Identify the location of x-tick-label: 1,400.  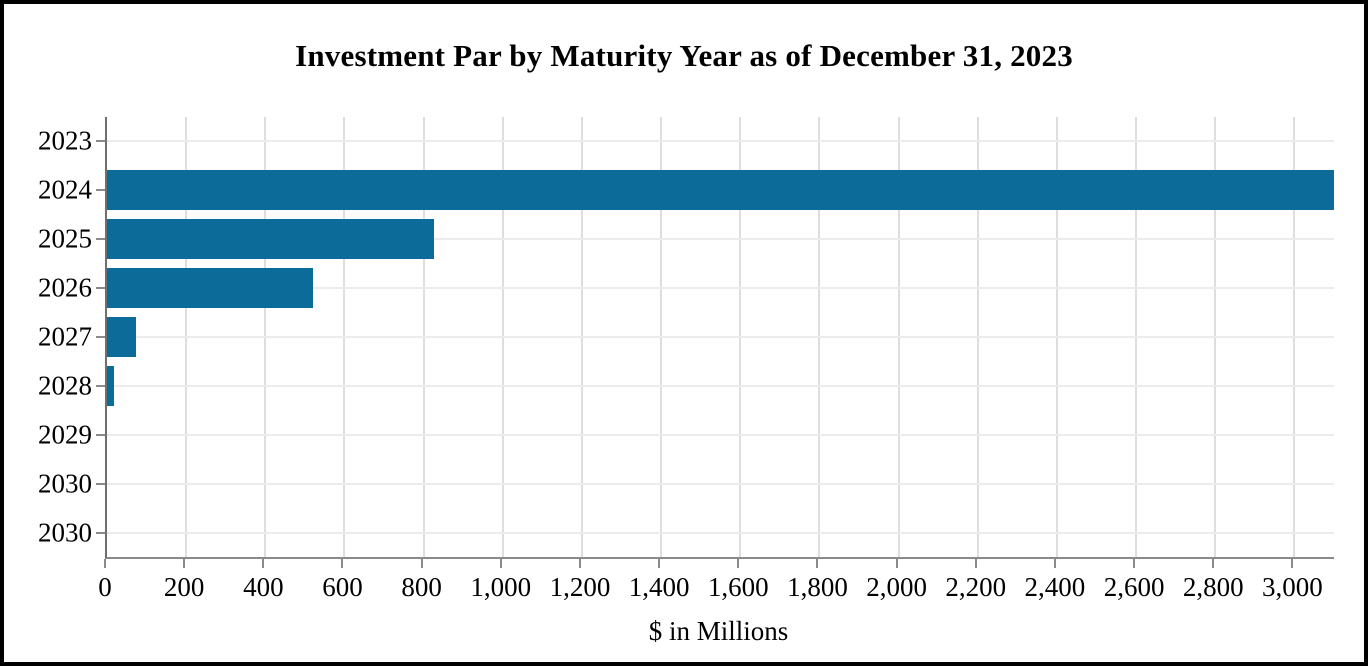
(659, 587).